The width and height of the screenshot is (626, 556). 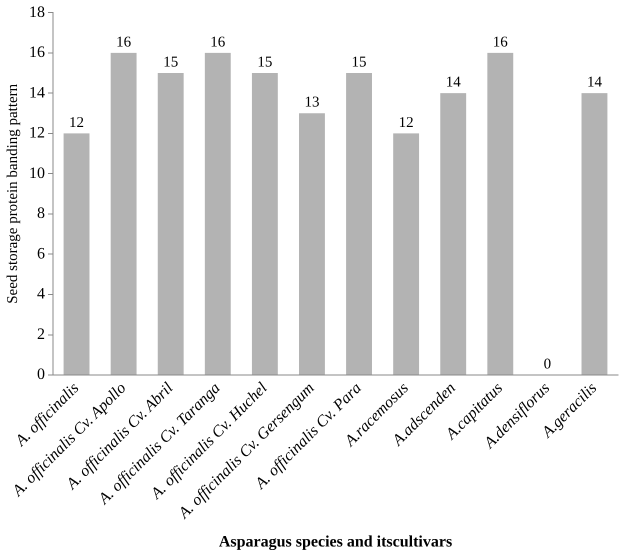 I want to click on data-label: 13, so click(x=312, y=102).